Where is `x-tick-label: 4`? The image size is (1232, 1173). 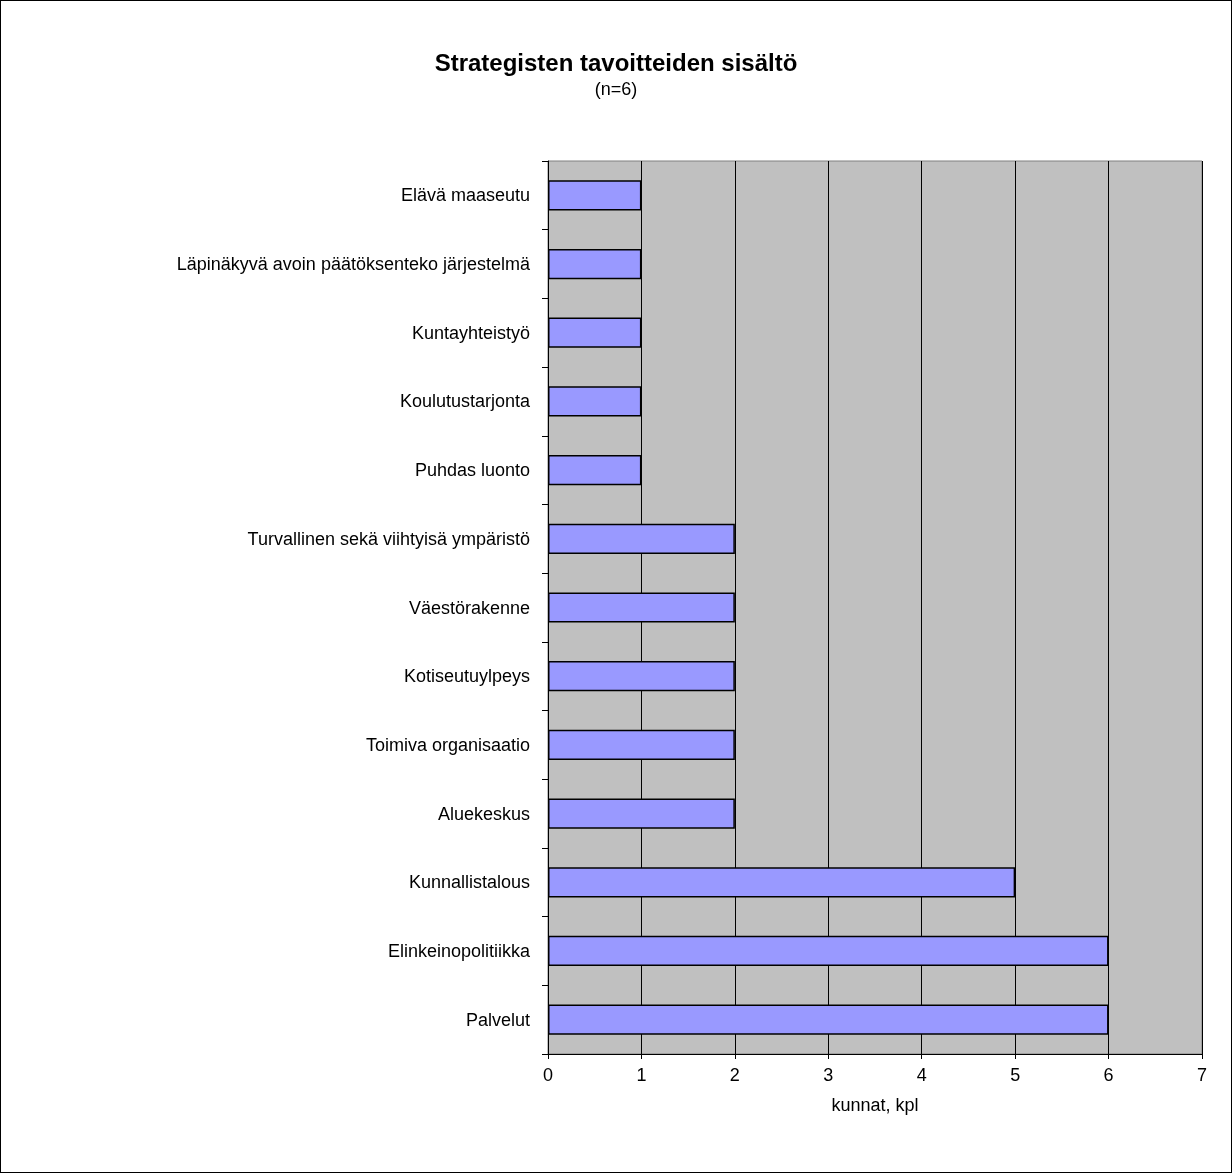 x-tick-label: 4 is located at coordinates (921, 1075).